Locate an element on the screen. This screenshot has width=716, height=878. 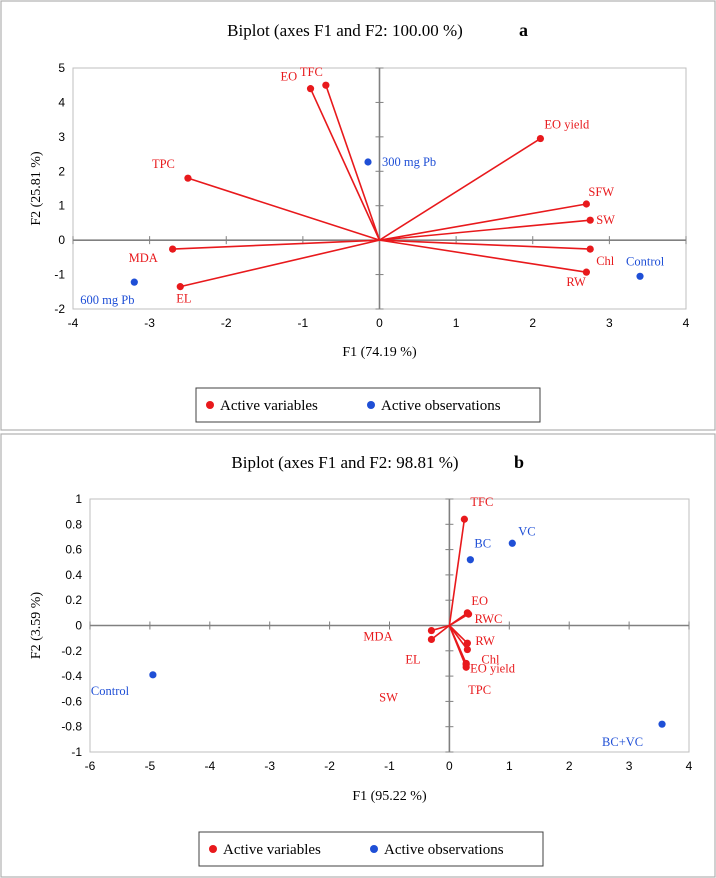
variable-vector-eo-yield is located at coordinates (460, 189).